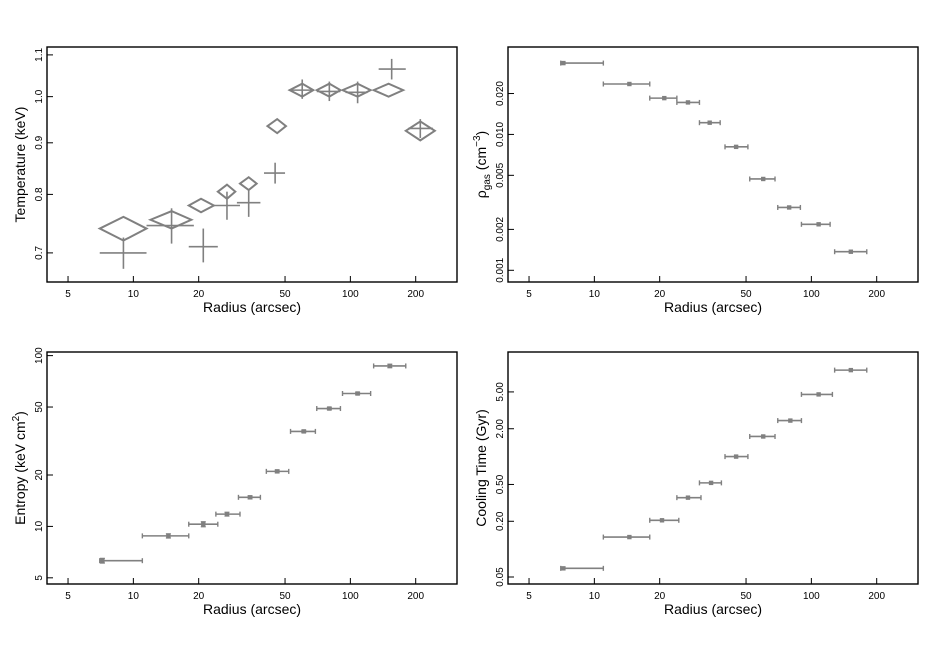  Describe the element at coordinates (39, 578) in the screenshot. I see `y-tick-label: 5` at that location.